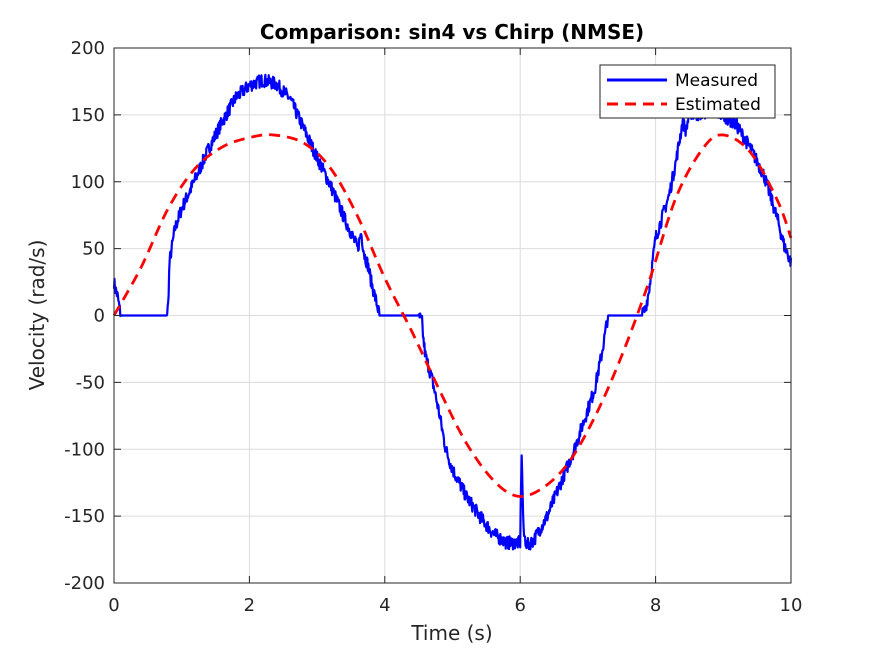  What do you see at coordinates (519, 605) in the screenshot?
I see `x-tick-label: 6` at bounding box center [519, 605].